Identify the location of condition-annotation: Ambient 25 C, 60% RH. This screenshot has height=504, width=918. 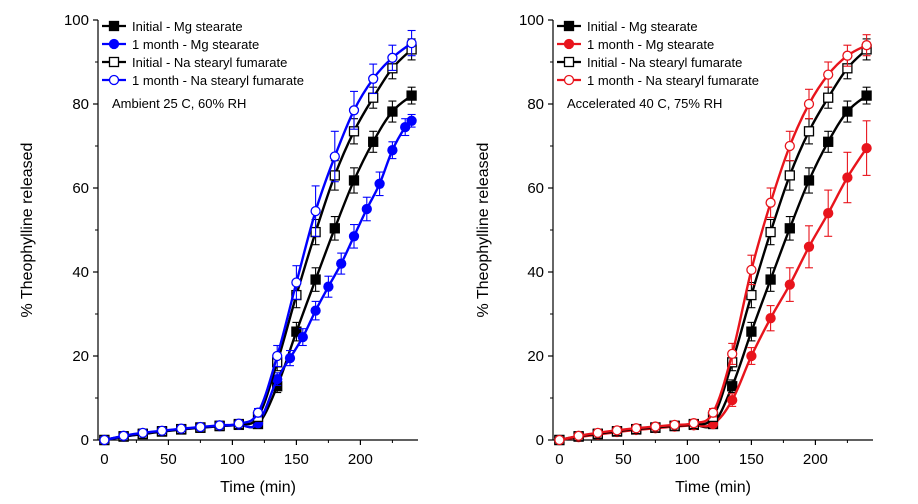
(179, 103).